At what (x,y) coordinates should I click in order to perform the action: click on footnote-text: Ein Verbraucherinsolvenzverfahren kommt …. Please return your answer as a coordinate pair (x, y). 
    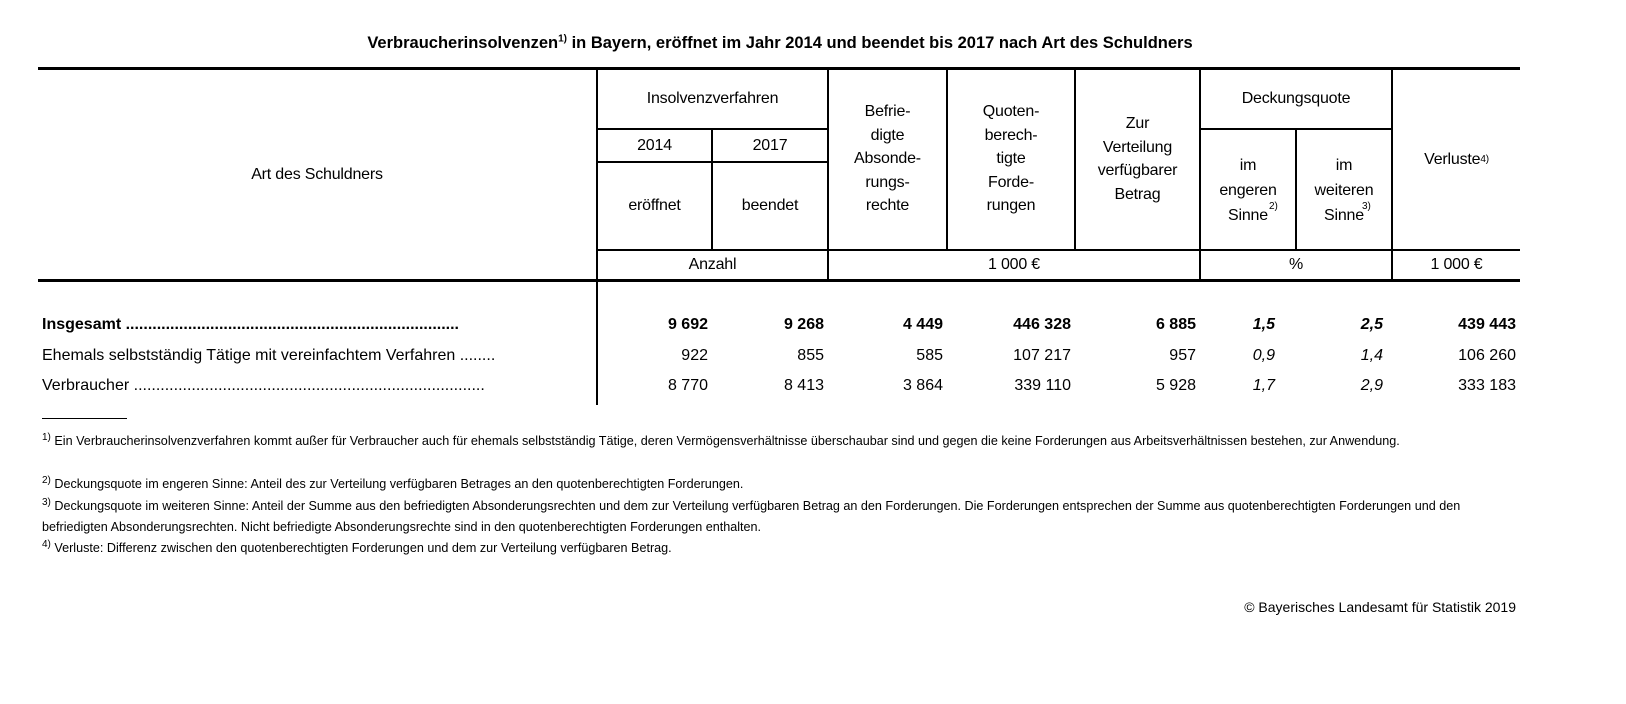
    Looking at the image, I should click on (725, 441).